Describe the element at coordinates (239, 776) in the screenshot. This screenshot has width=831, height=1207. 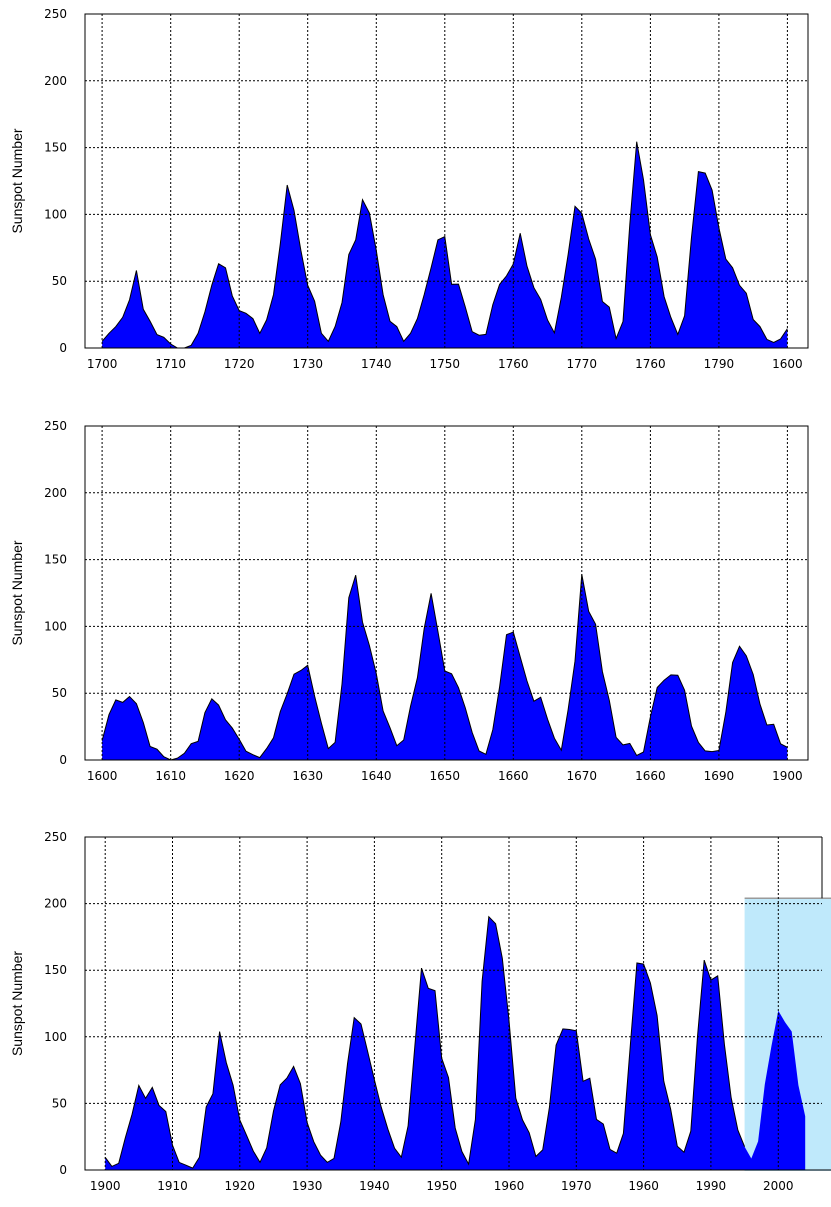
I see `x-tick-label: 1620` at that location.